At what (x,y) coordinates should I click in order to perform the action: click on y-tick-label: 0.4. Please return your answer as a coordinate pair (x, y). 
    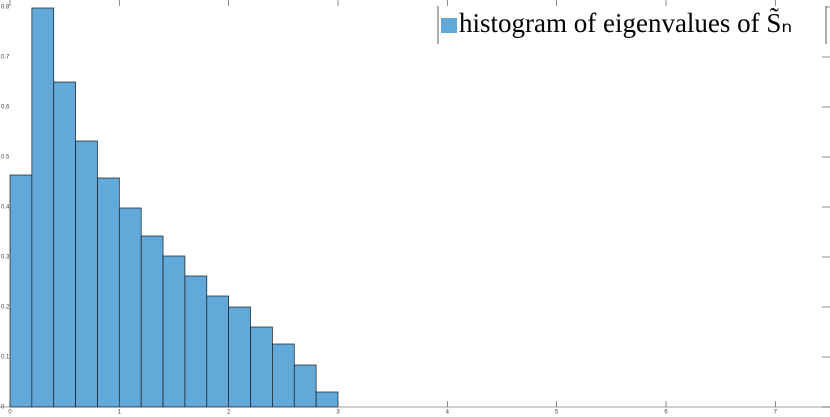
    Looking at the image, I should click on (5, 208).